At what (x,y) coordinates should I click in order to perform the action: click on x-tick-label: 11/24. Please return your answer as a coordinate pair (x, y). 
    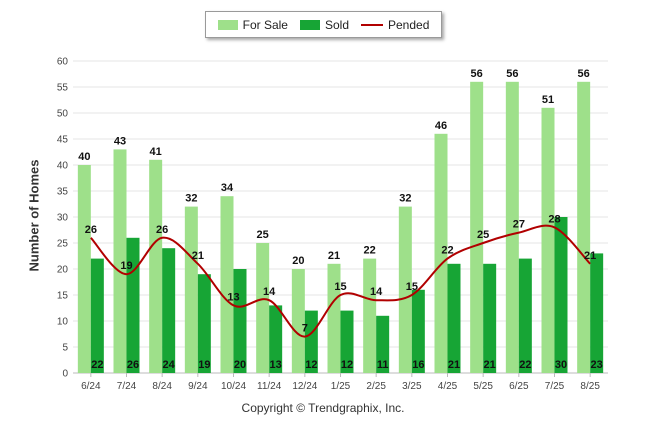
    Looking at the image, I should click on (269, 386).